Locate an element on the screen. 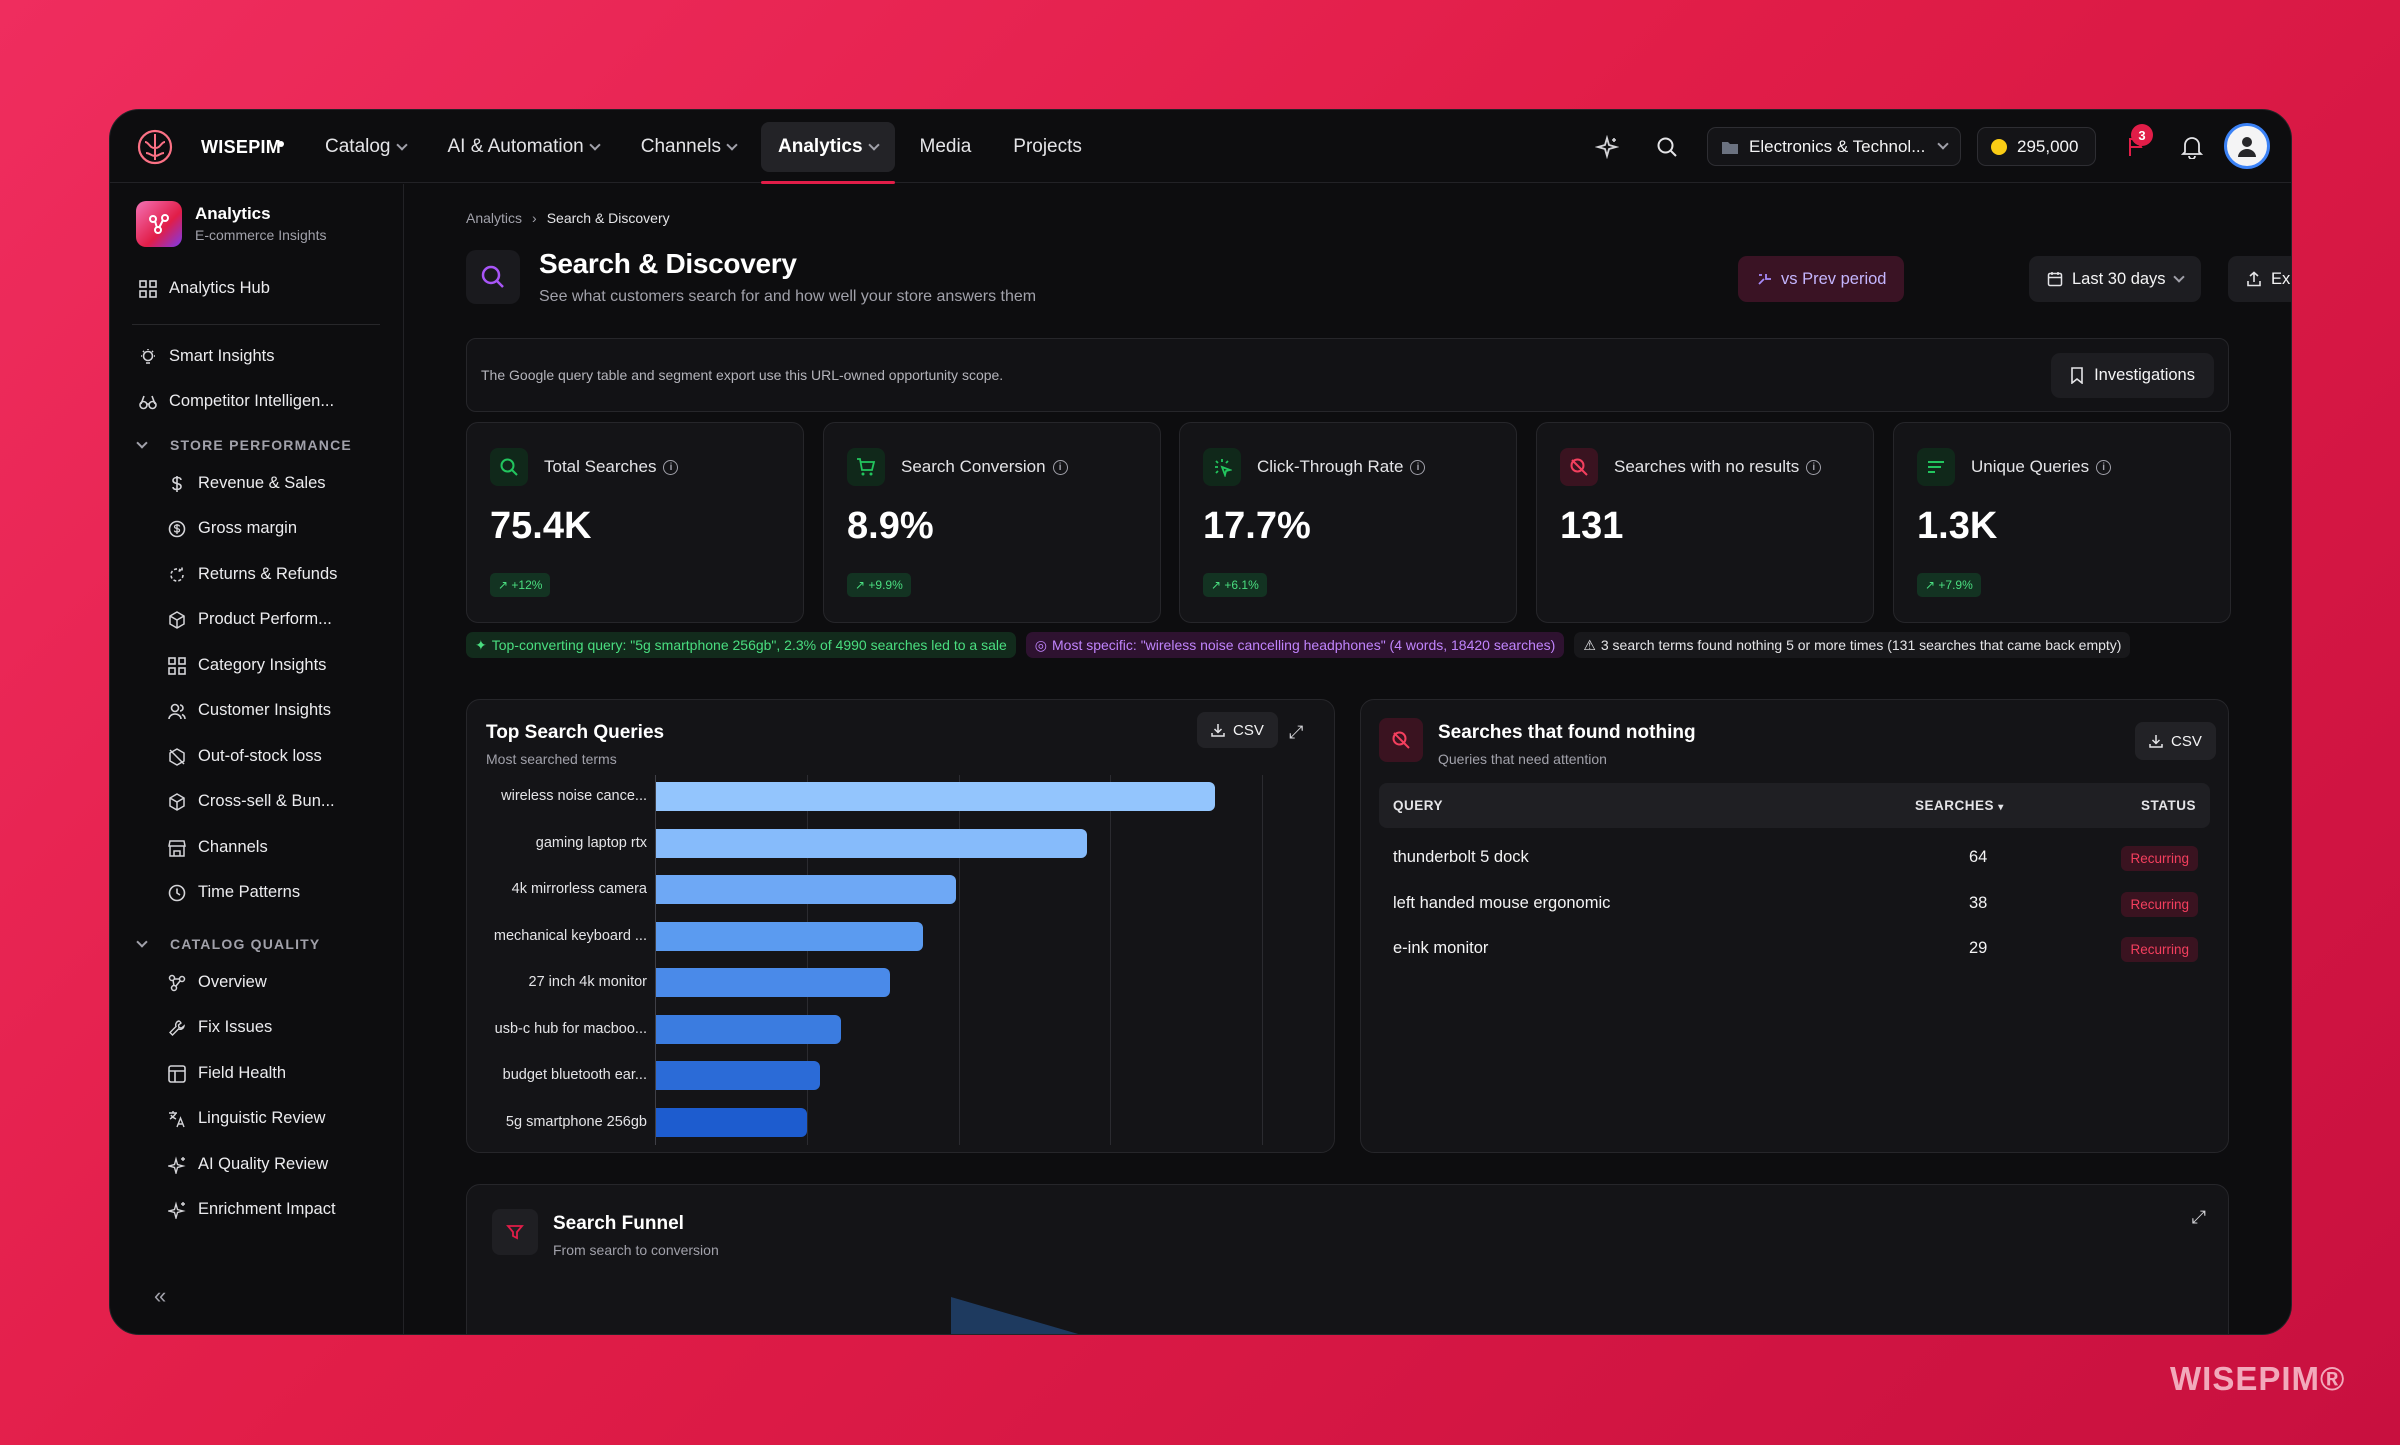  sidebar-item-returns-refunds: Returns & Refunds is located at coordinates (252, 574).